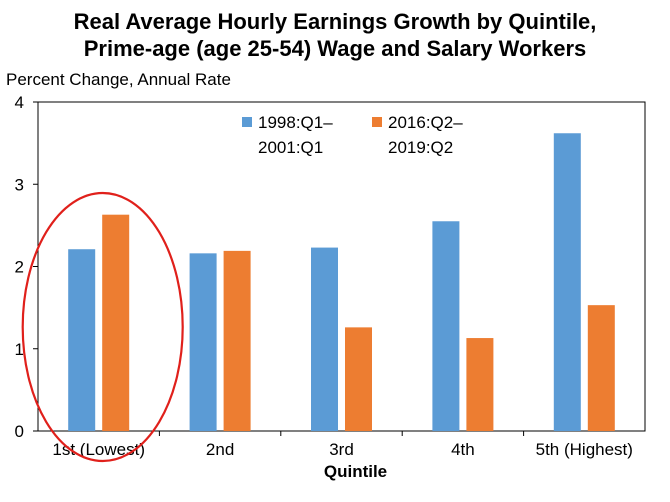 Image resolution: width=670 pixels, height=502 pixels. What do you see at coordinates (220, 449) in the screenshot?
I see `x-tick-label: 2nd` at bounding box center [220, 449].